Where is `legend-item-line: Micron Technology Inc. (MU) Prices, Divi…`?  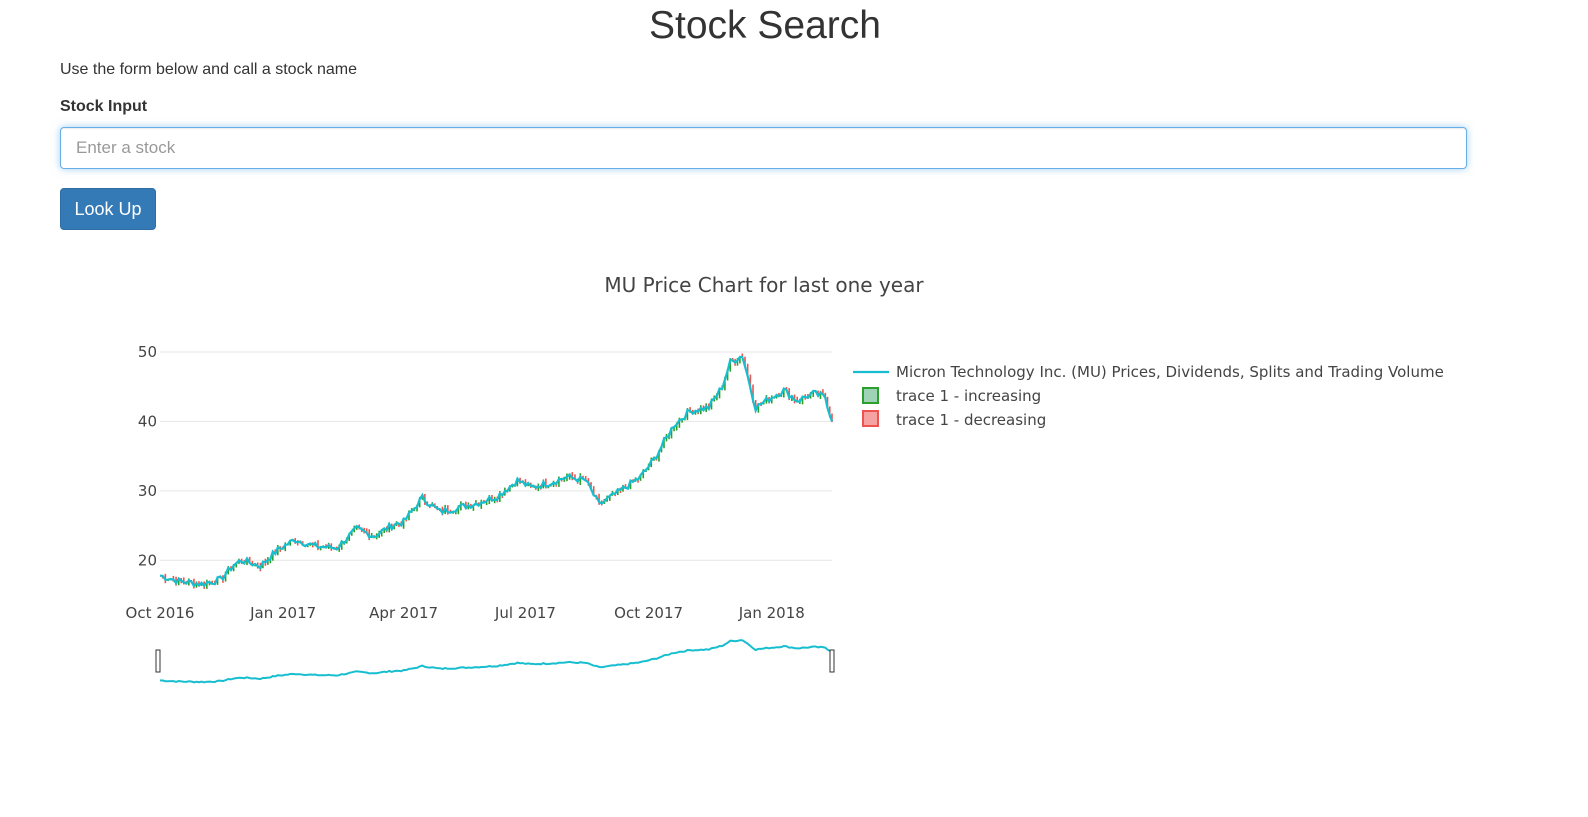 legend-item-line: Micron Technology Inc. (MU) Prices, Divi… is located at coordinates (1148, 372).